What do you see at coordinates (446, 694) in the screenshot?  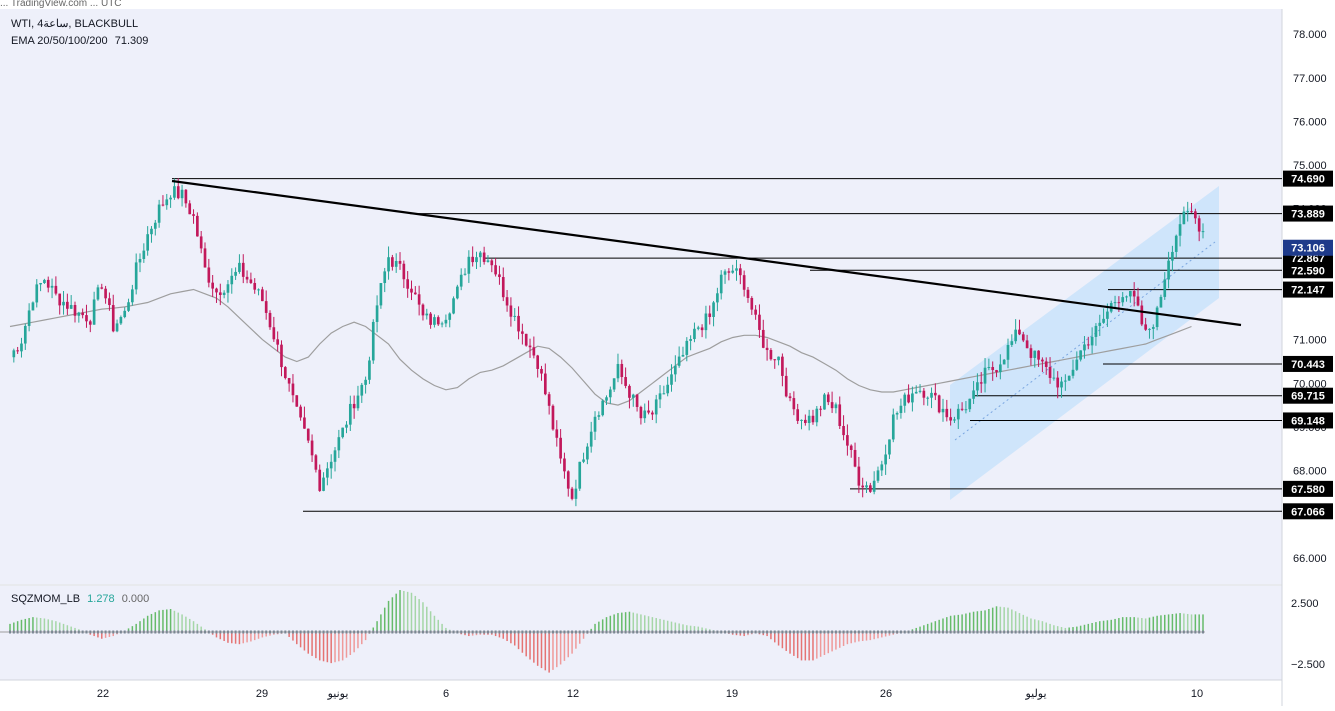 I see `x-tick-label-3: 6` at bounding box center [446, 694].